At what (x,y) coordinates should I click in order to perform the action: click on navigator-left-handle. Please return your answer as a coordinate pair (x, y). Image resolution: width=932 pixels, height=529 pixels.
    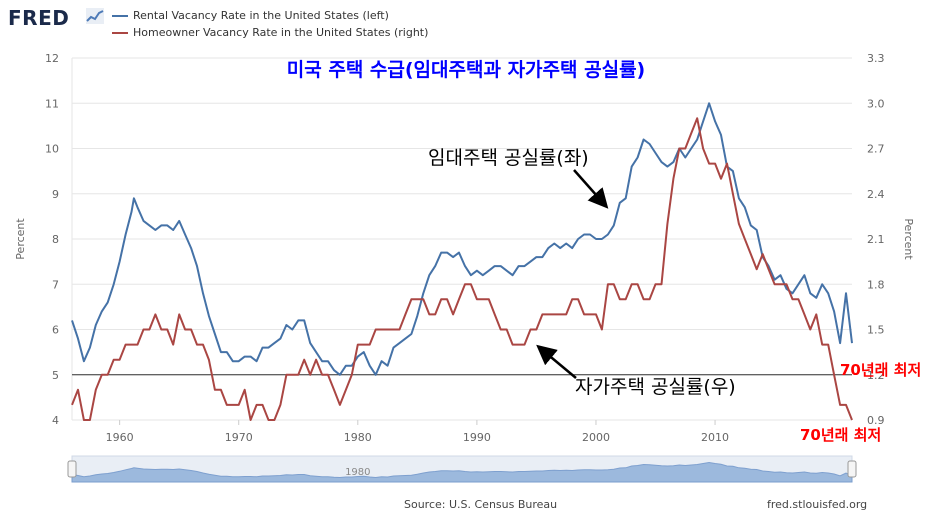
    Looking at the image, I should click on (72, 469).